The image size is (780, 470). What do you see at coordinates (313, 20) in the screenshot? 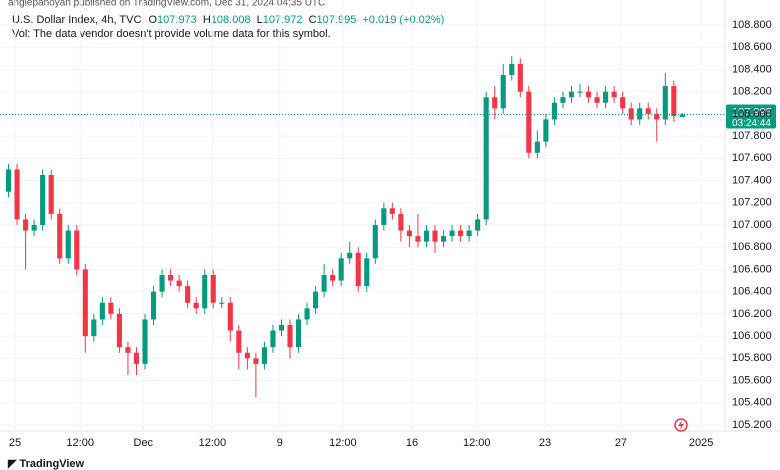
I see `ohlc-letter: C` at bounding box center [313, 20].